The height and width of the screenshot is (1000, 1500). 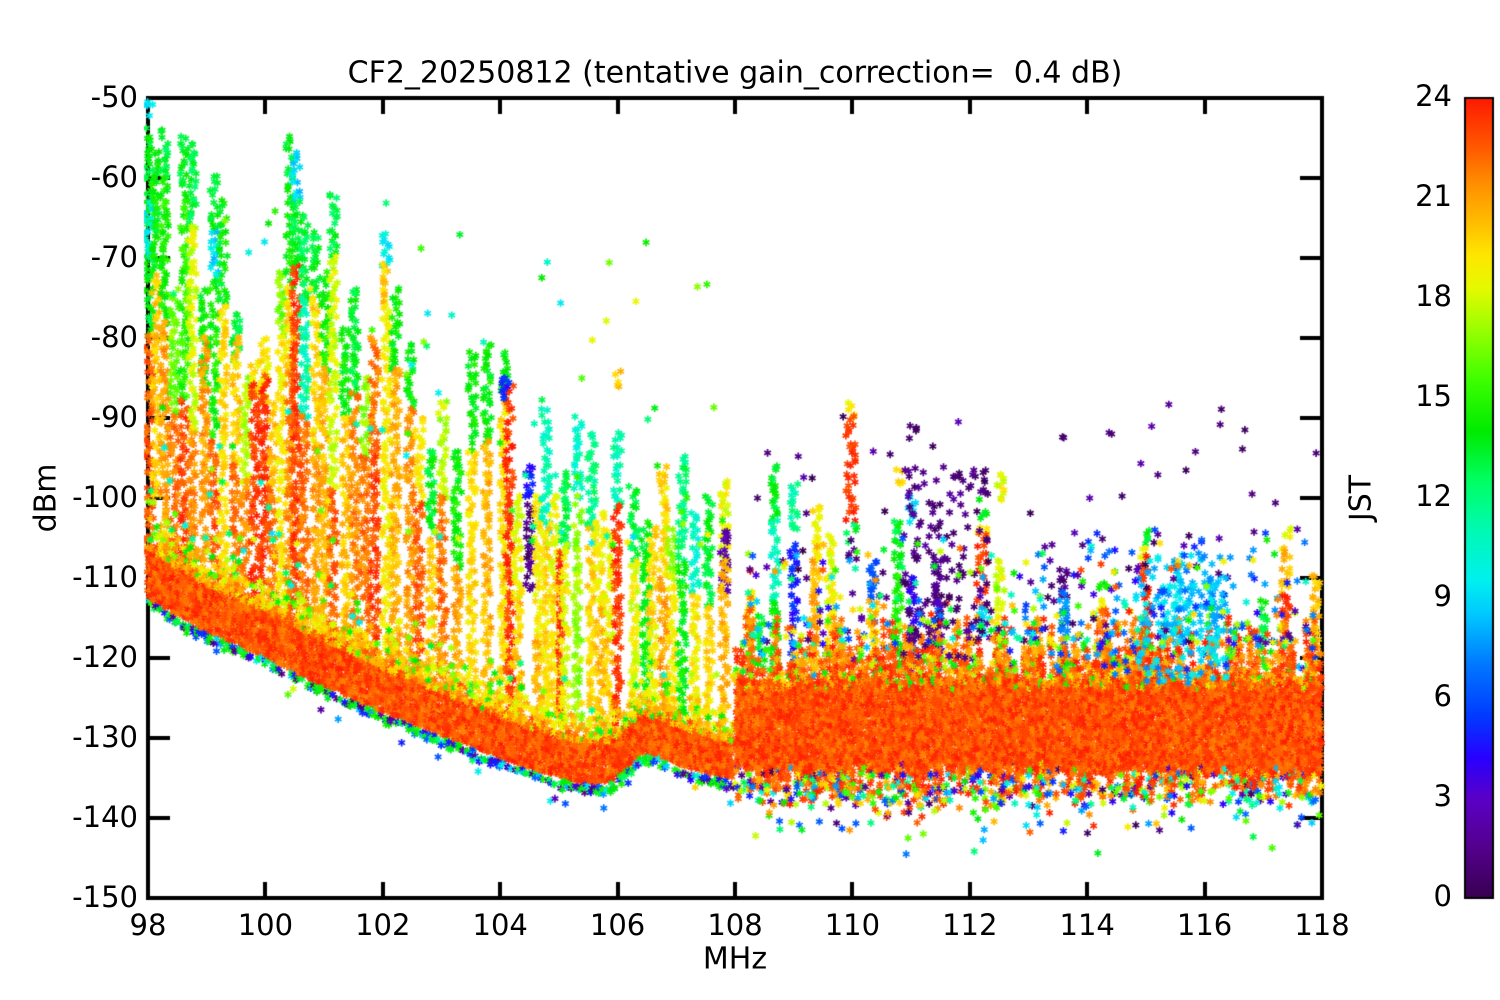 I want to click on ytick-label: -80, so click(x=114, y=337).